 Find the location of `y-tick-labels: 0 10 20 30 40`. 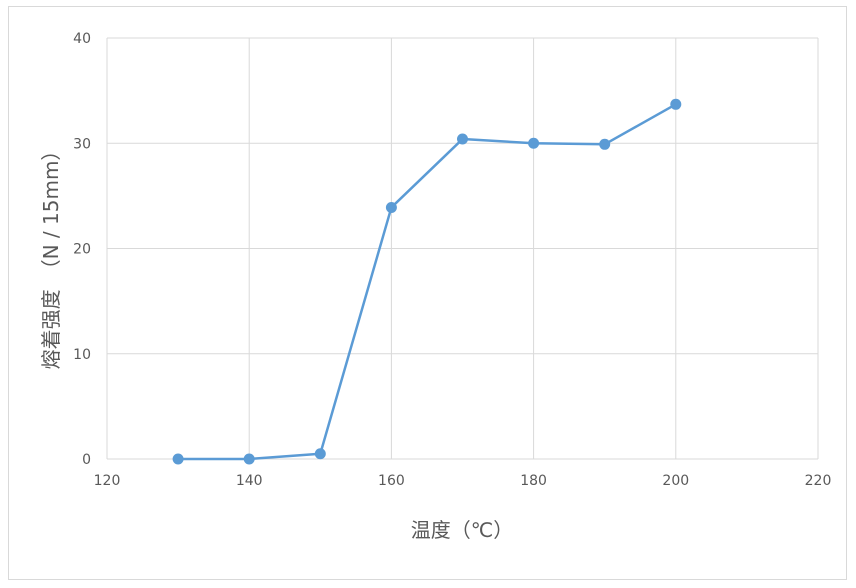

y-tick-labels: 0 10 20 30 40 is located at coordinates (82, 249).